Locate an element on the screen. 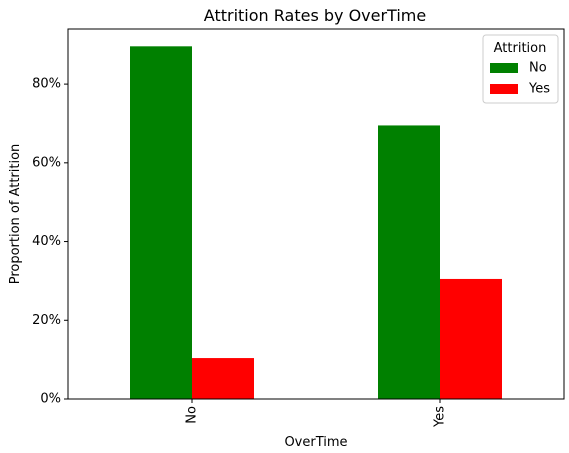 The width and height of the screenshot is (569, 453). y-axis-label: Proportion of Attrition is located at coordinates (15, 214).